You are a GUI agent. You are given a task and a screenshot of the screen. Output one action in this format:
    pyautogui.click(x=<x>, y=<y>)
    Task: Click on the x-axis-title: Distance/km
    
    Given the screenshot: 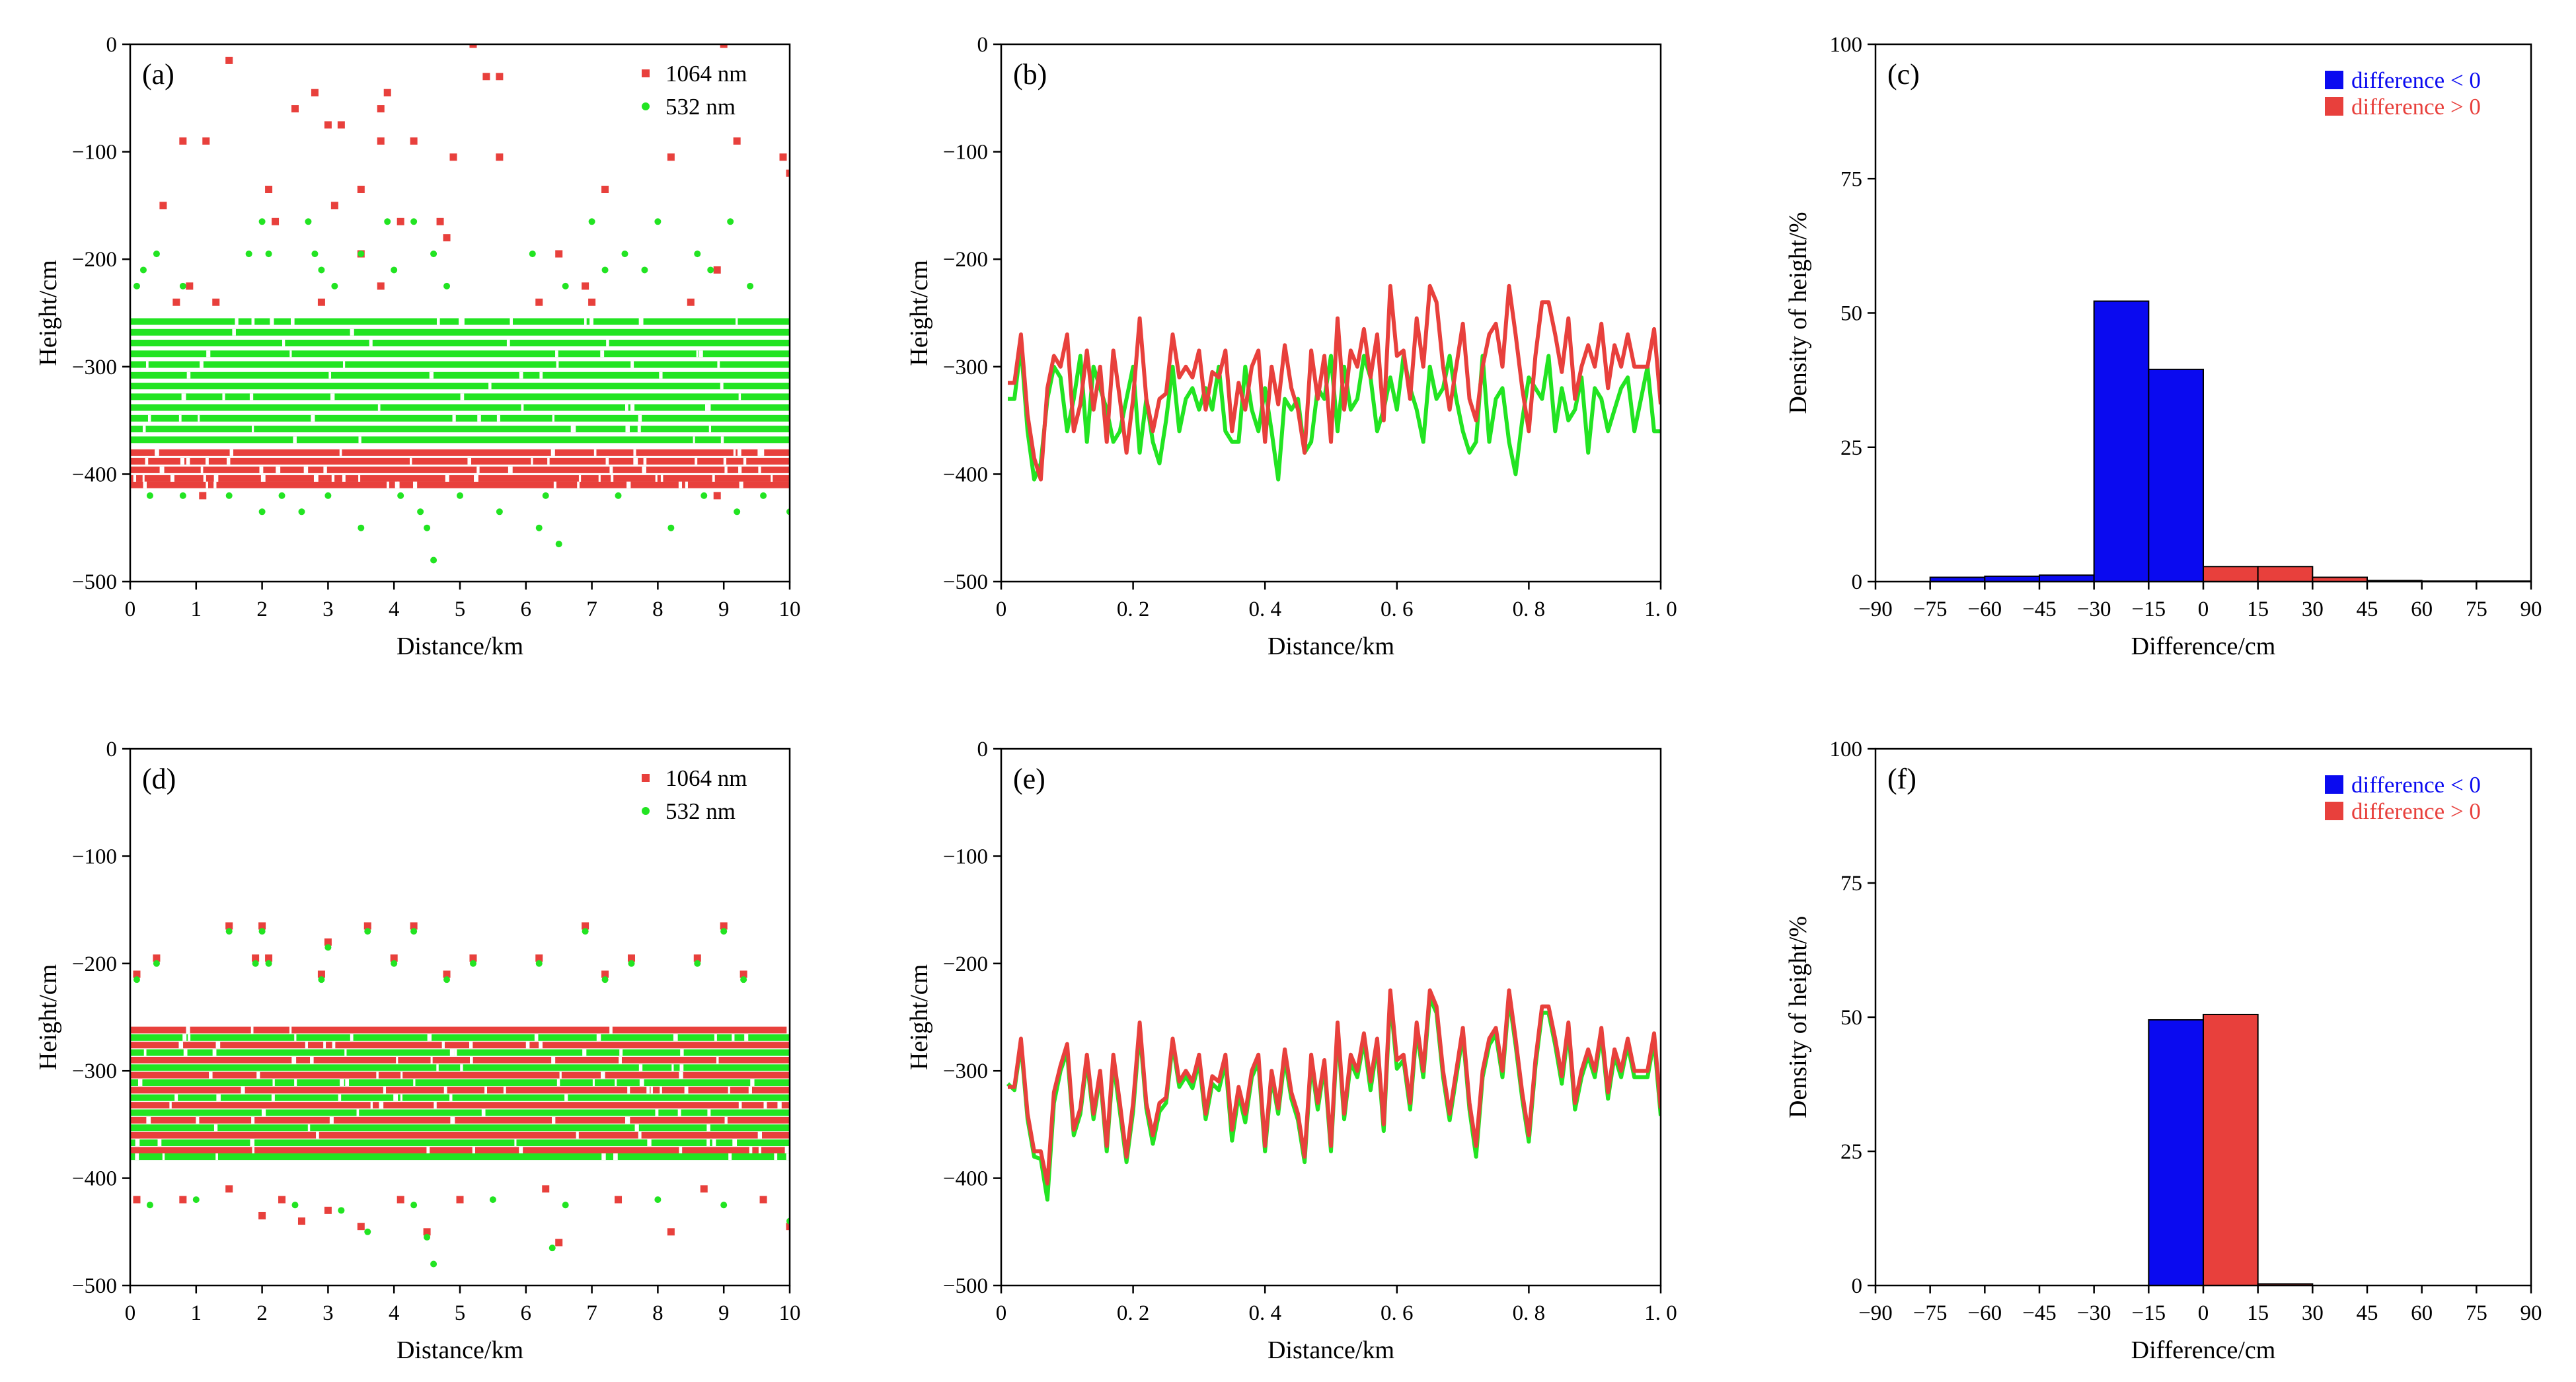 What is the action you would take?
    pyautogui.click(x=1331, y=1350)
    